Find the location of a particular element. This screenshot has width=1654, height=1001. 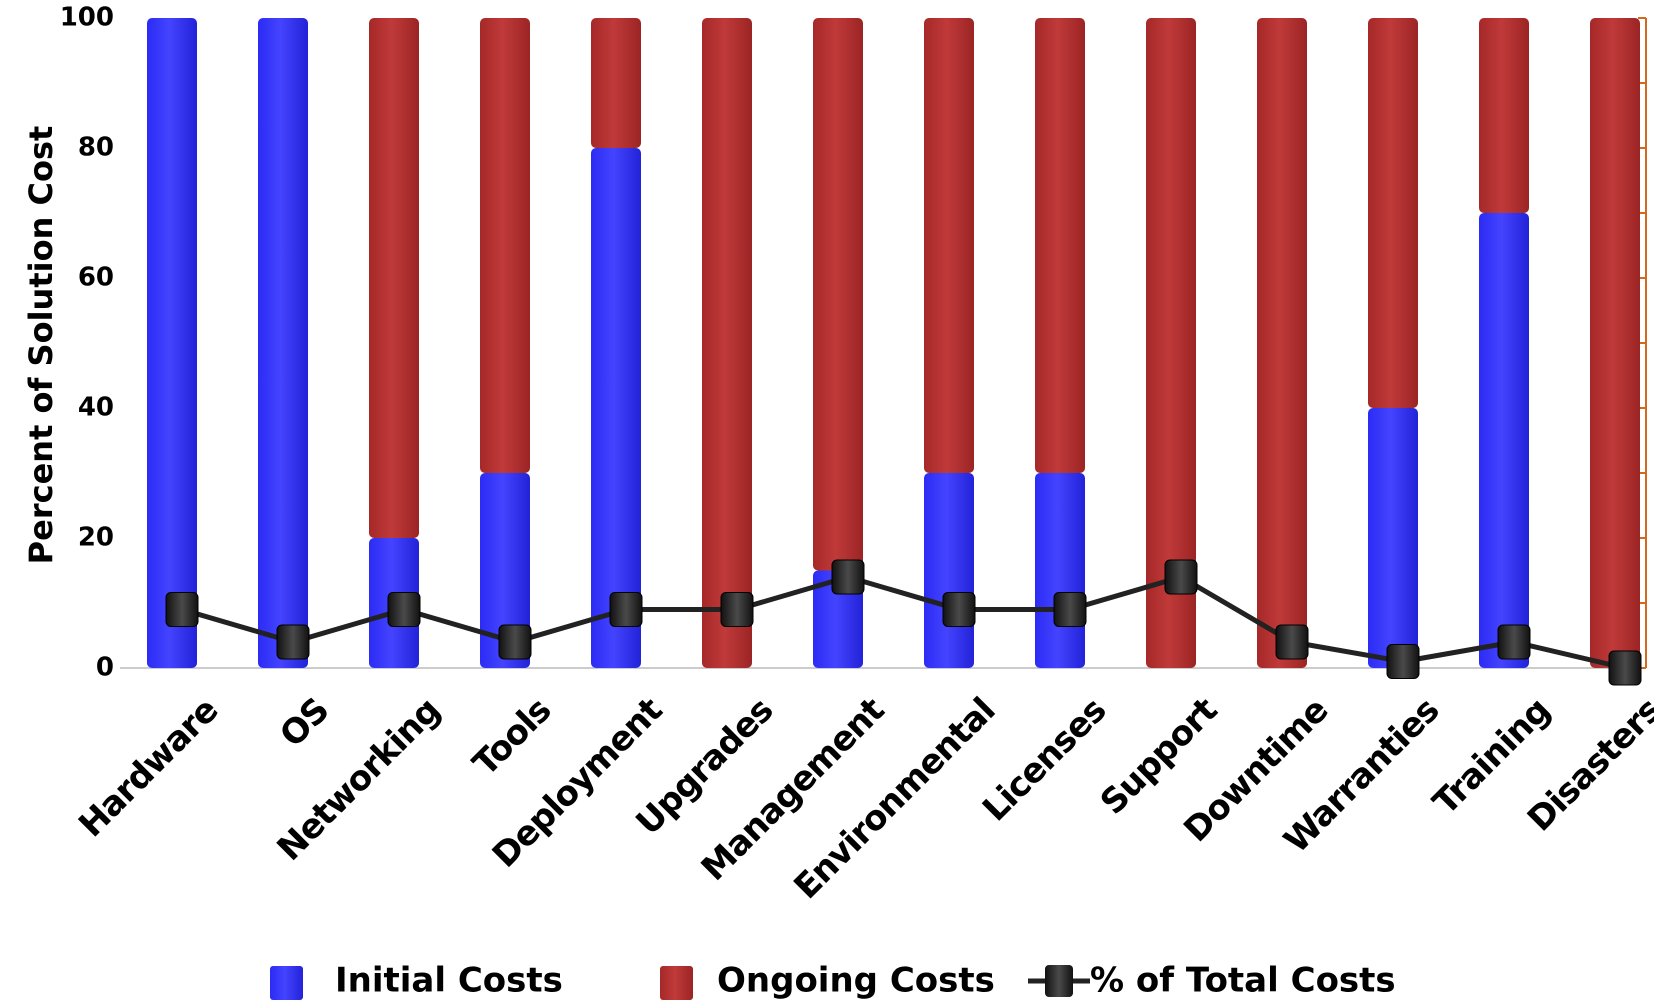

y-tick-label: 20 is located at coordinates (96, 538).